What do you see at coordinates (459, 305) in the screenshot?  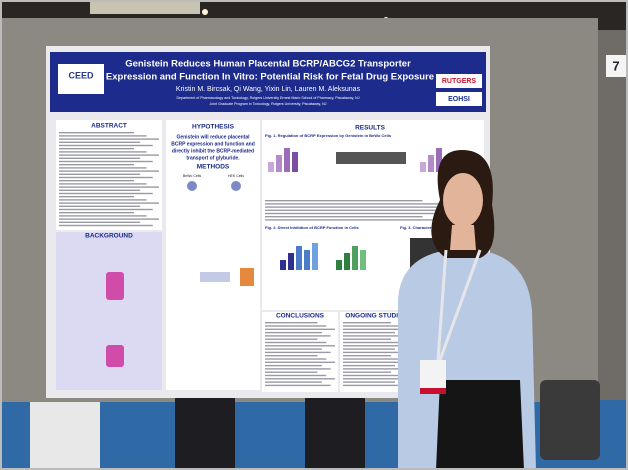 I see `lanyard` at bounding box center [459, 305].